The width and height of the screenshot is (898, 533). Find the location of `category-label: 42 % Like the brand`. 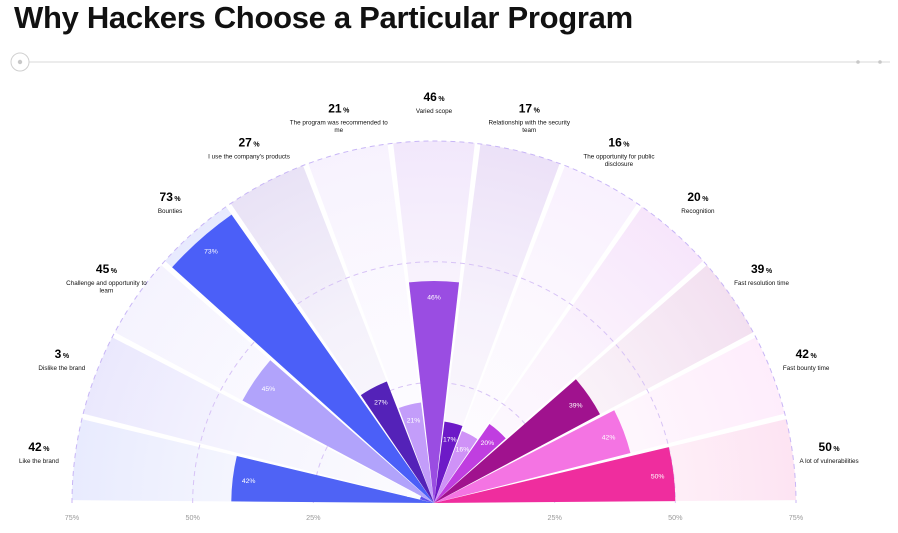

category-label: 42 % Like the brand is located at coordinates (39, 452).